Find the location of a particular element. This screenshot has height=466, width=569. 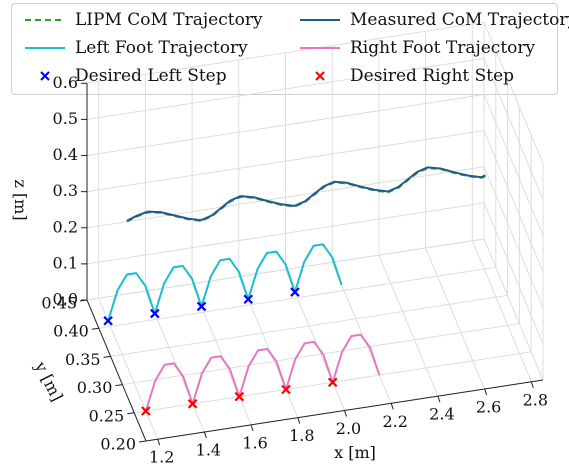

x-tick-label: 2.4 is located at coordinates (441, 414).